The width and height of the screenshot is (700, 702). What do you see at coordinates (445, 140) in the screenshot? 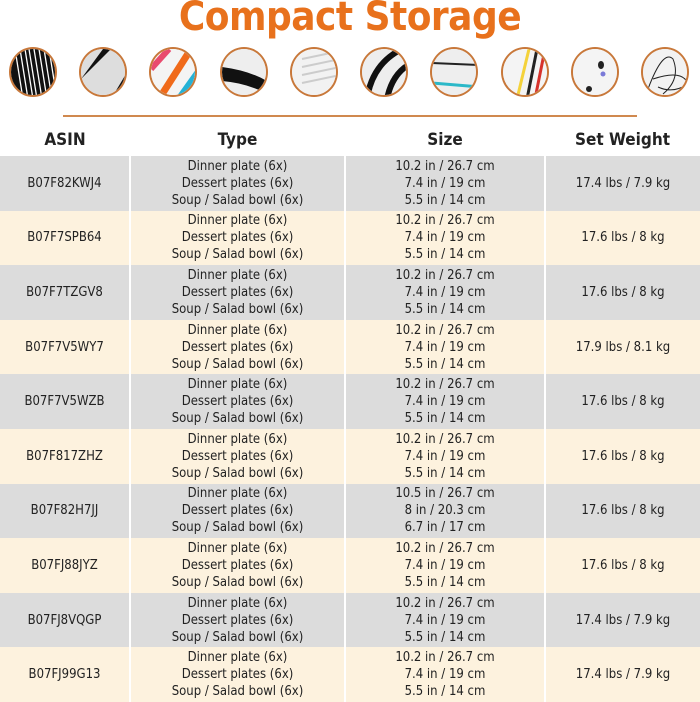
I see `header-size: Size` at bounding box center [445, 140].